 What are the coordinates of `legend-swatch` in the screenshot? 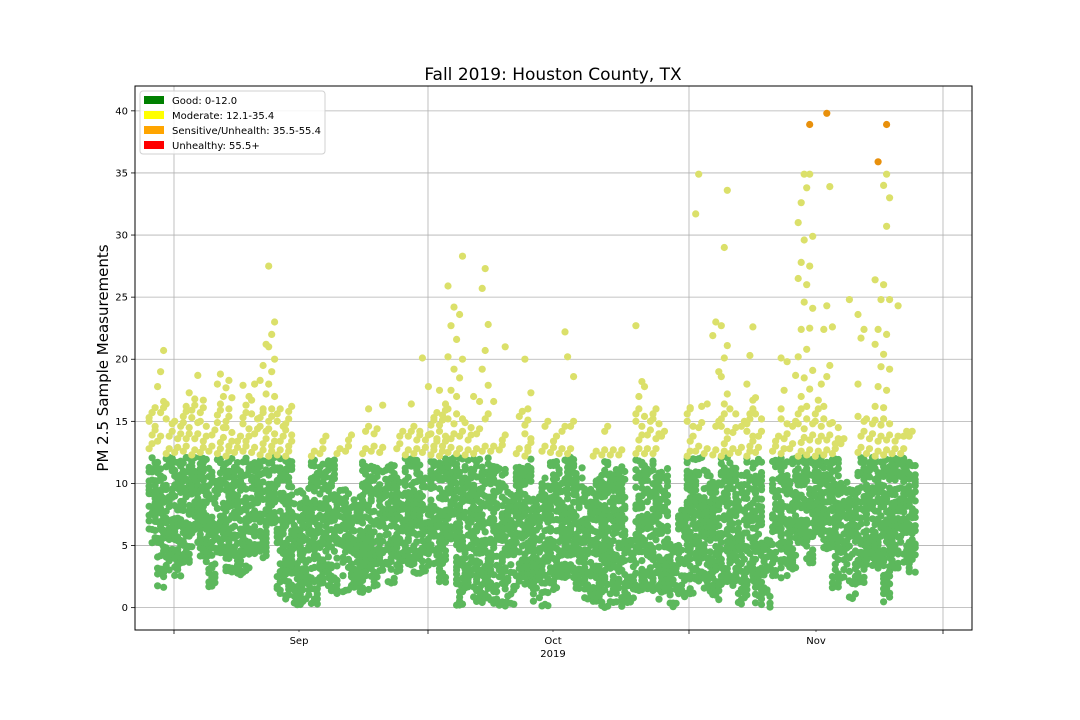 It's located at (154, 130).